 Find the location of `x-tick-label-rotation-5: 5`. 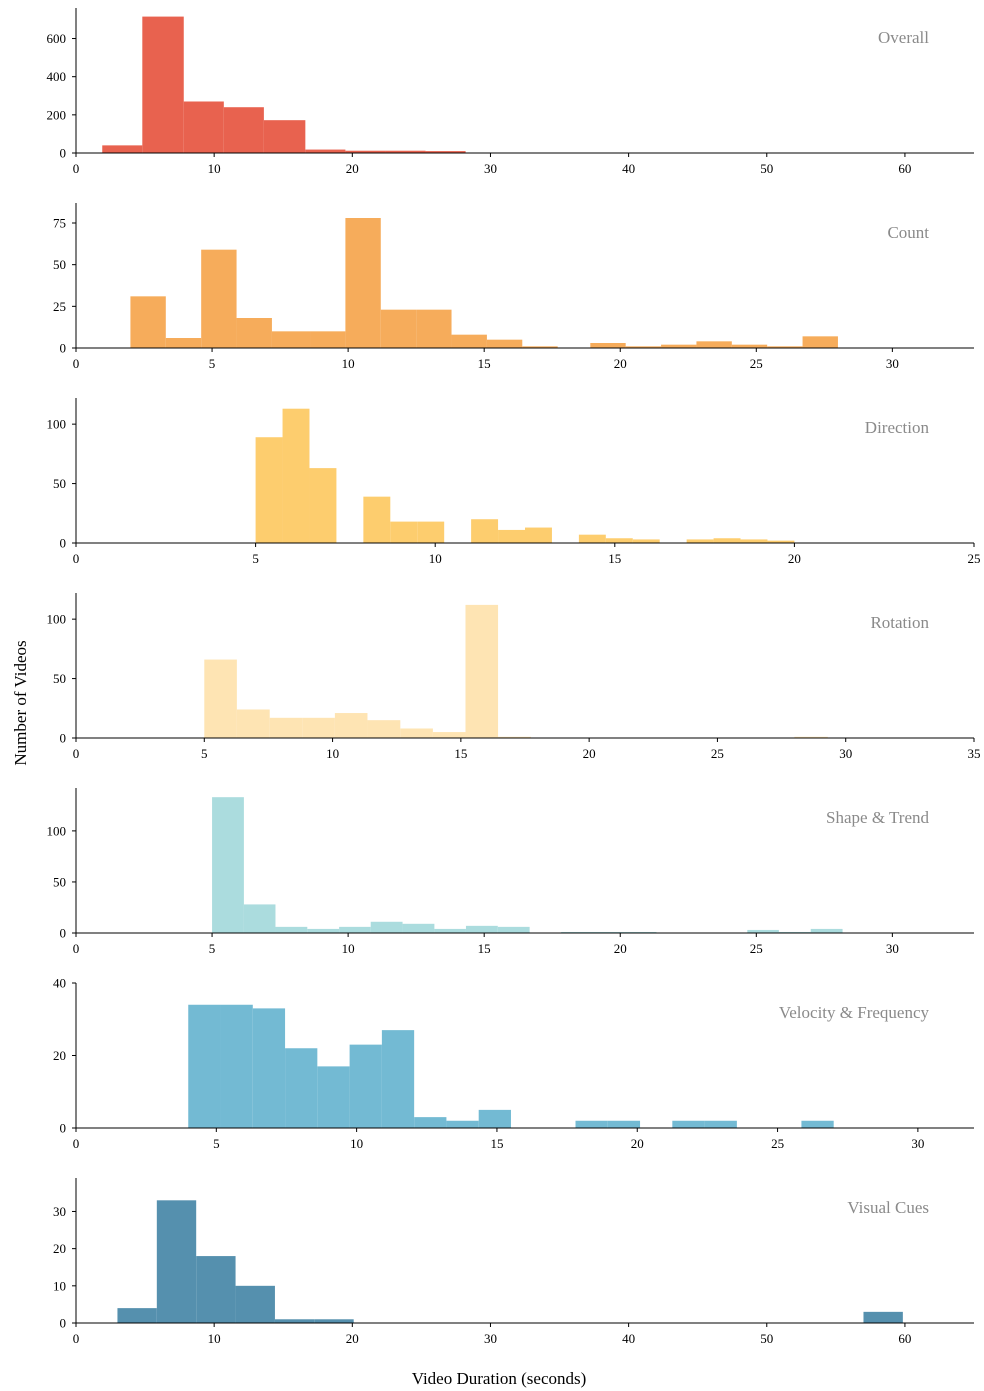

x-tick-label-rotation-5: 5 is located at coordinates (204, 753).